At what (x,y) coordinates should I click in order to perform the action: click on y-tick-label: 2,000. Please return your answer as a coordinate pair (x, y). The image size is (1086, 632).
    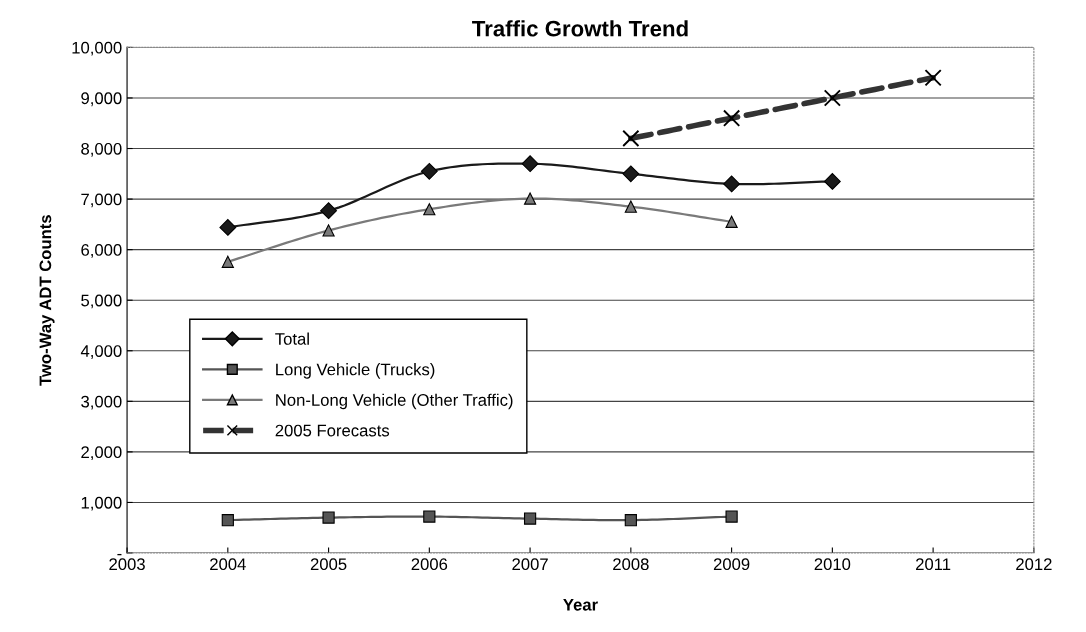
    Looking at the image, I should click on (101, 453).